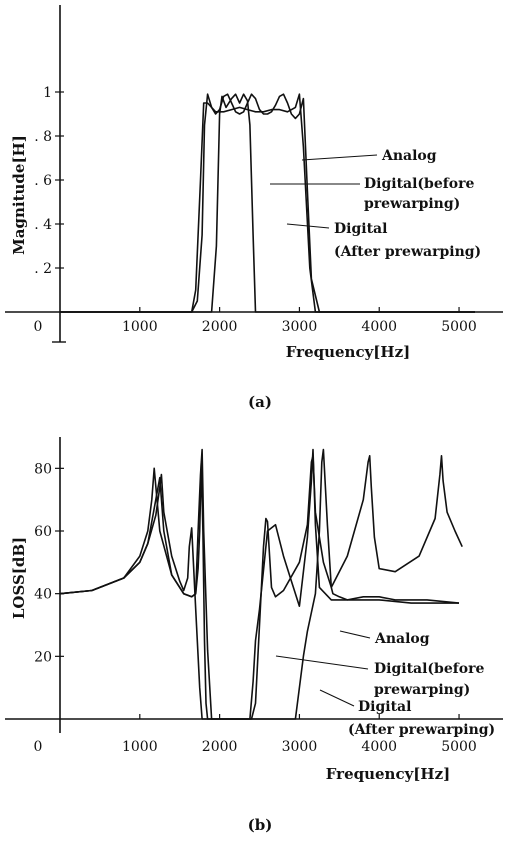 The height and width of the screenshot is (841, 519). I want to click on y-tick-label: . 6, so click(43, 181).